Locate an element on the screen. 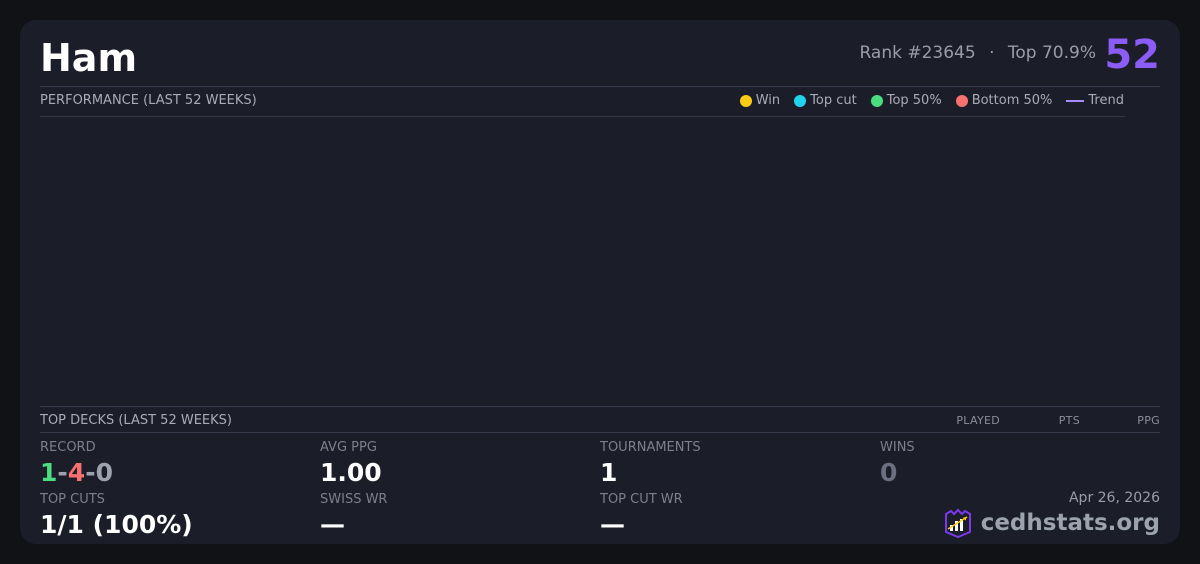  avg-ppg-label: AVG PPG is located at coordinates (348, 447).